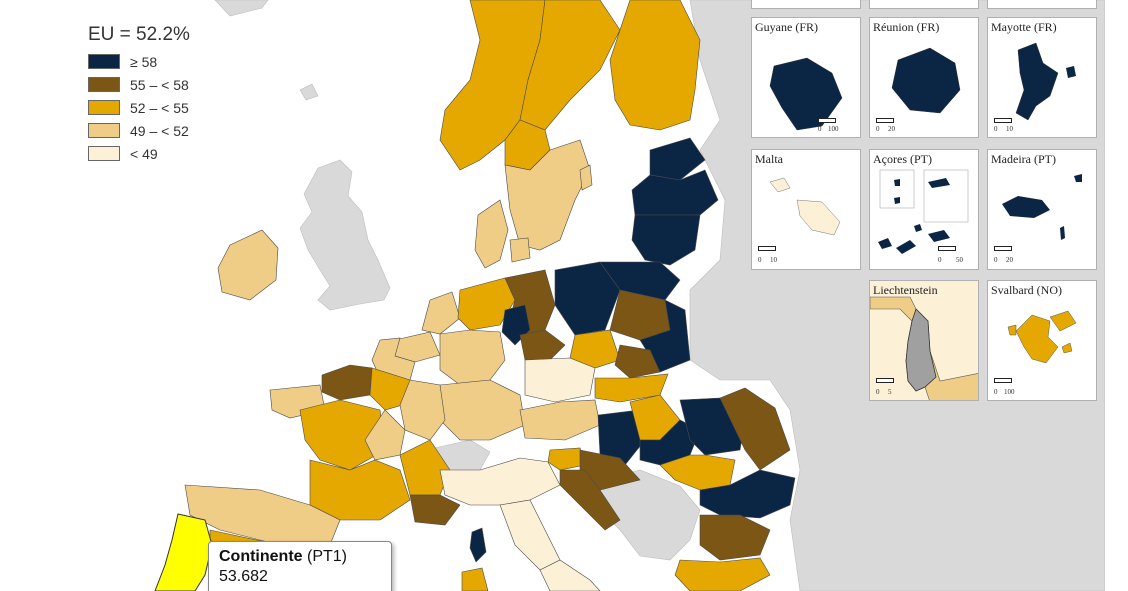 The image size is (1128, 591). I want to click on scale-right: 5, so click(890, 392).